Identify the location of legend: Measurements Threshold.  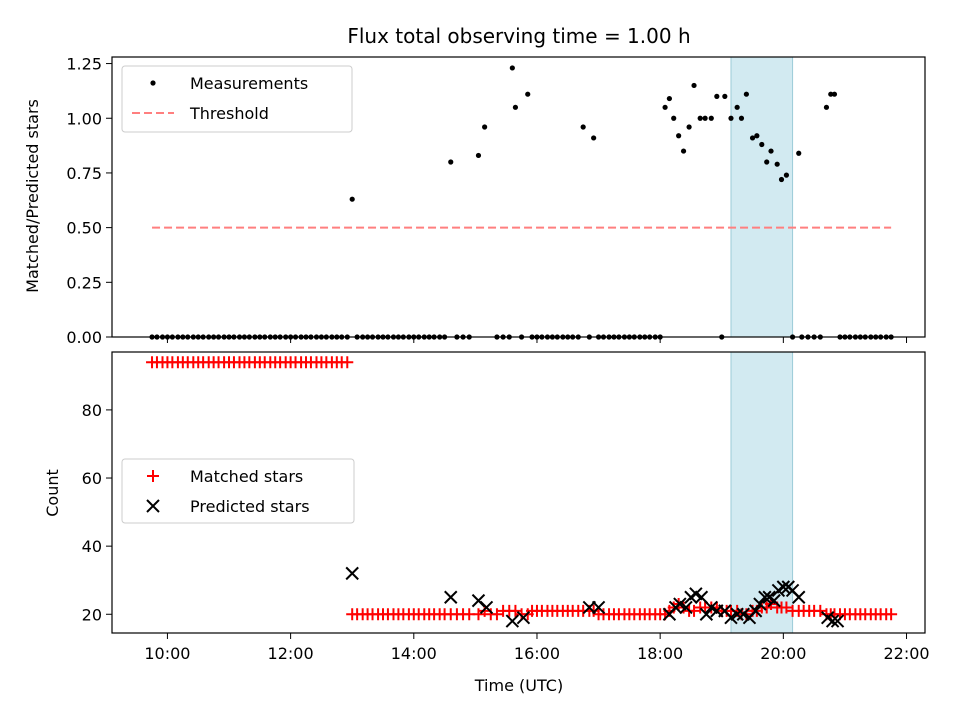
(237, 99).